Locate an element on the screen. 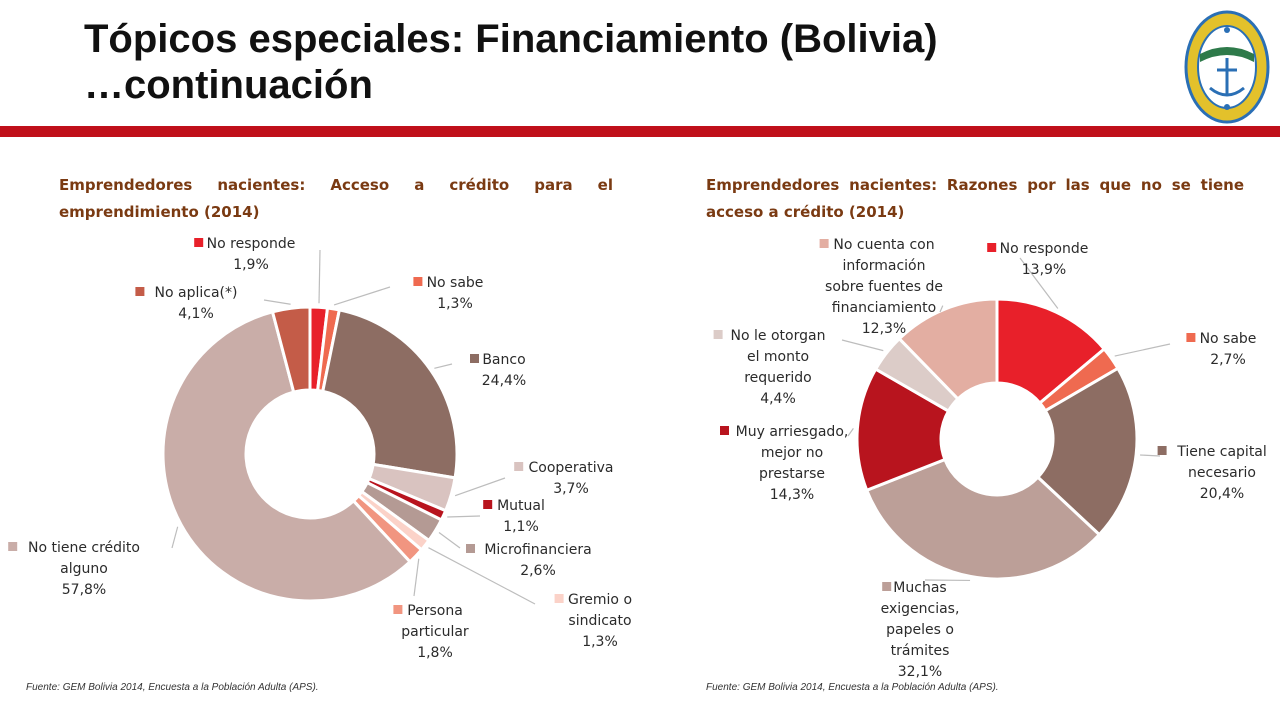 This screenshot has height=720, width=1280. slide-title-line-2: …continuación is located at coordinates (228, 85).